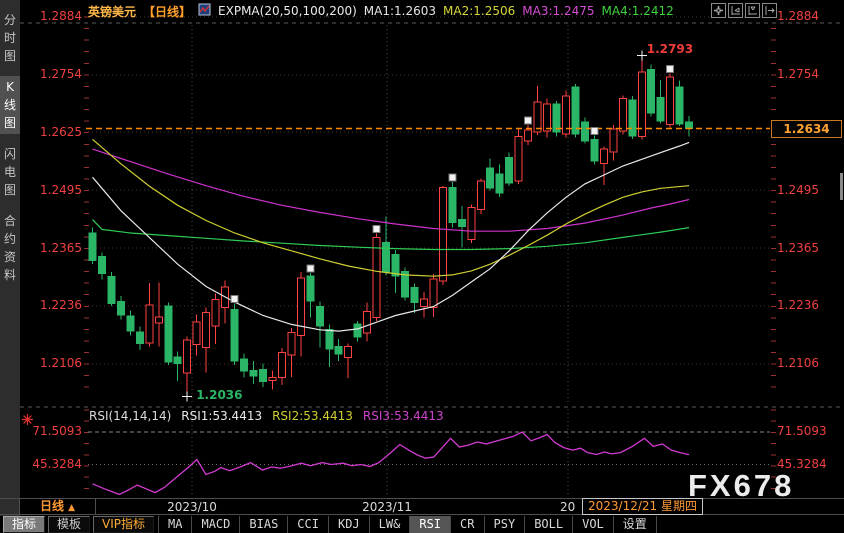 The image size is (844, 533). What do you see at coordinates (769, 10) in the screenshot?
I see `restore-icon` at bounding box center [769, 10].